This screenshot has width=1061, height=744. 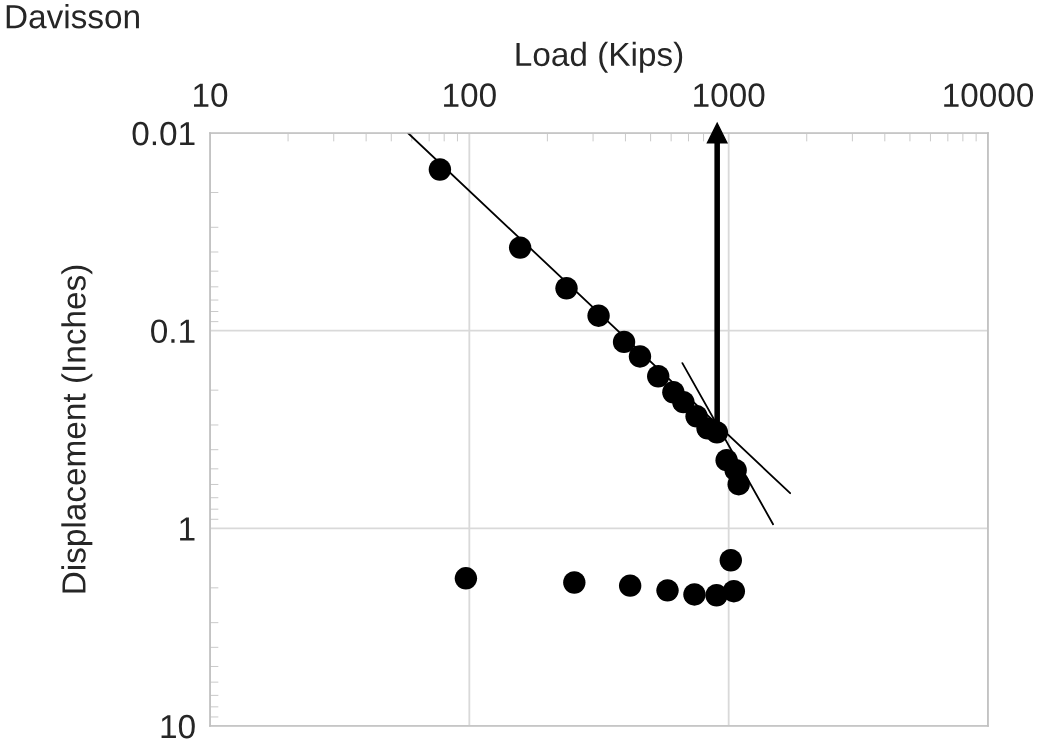 What do you see at coordinates (178, 726) in the screenshot?
I see `y-tick-label: 10` at bounding box center [178, 726].